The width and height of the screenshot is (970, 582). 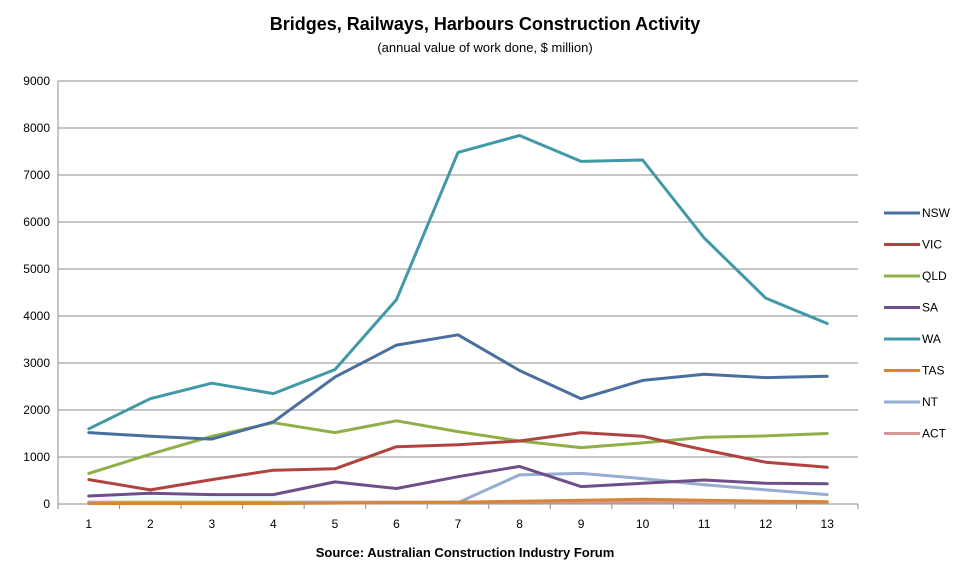 I want to click on x-tick-label: 4, so click(x=273, y=524).